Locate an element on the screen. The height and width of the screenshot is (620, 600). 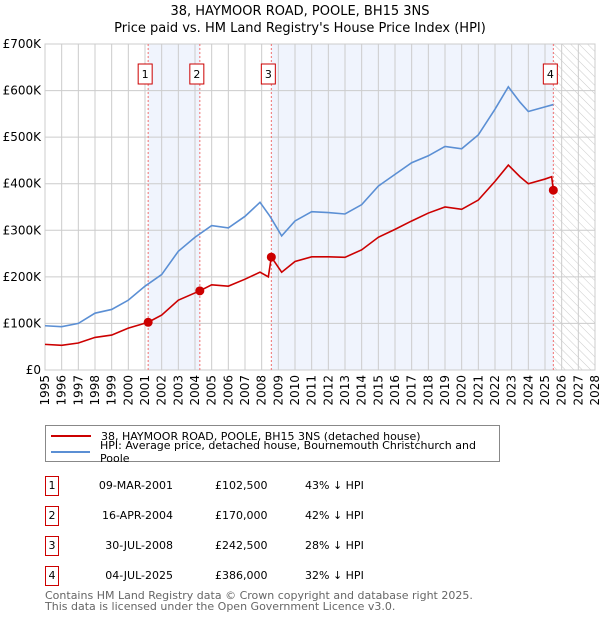
blue-line-swatch is located at coordinates (71, 452).